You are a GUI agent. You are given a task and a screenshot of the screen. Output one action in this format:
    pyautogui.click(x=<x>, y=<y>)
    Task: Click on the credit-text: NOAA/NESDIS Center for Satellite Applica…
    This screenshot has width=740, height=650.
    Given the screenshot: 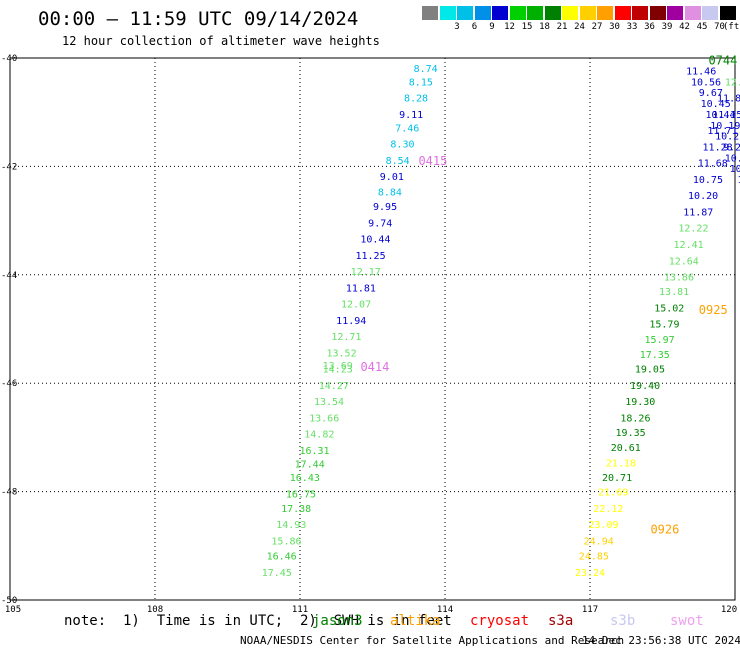 What is the action you would take?
    pyautogui.click(x=432, y=640)
    